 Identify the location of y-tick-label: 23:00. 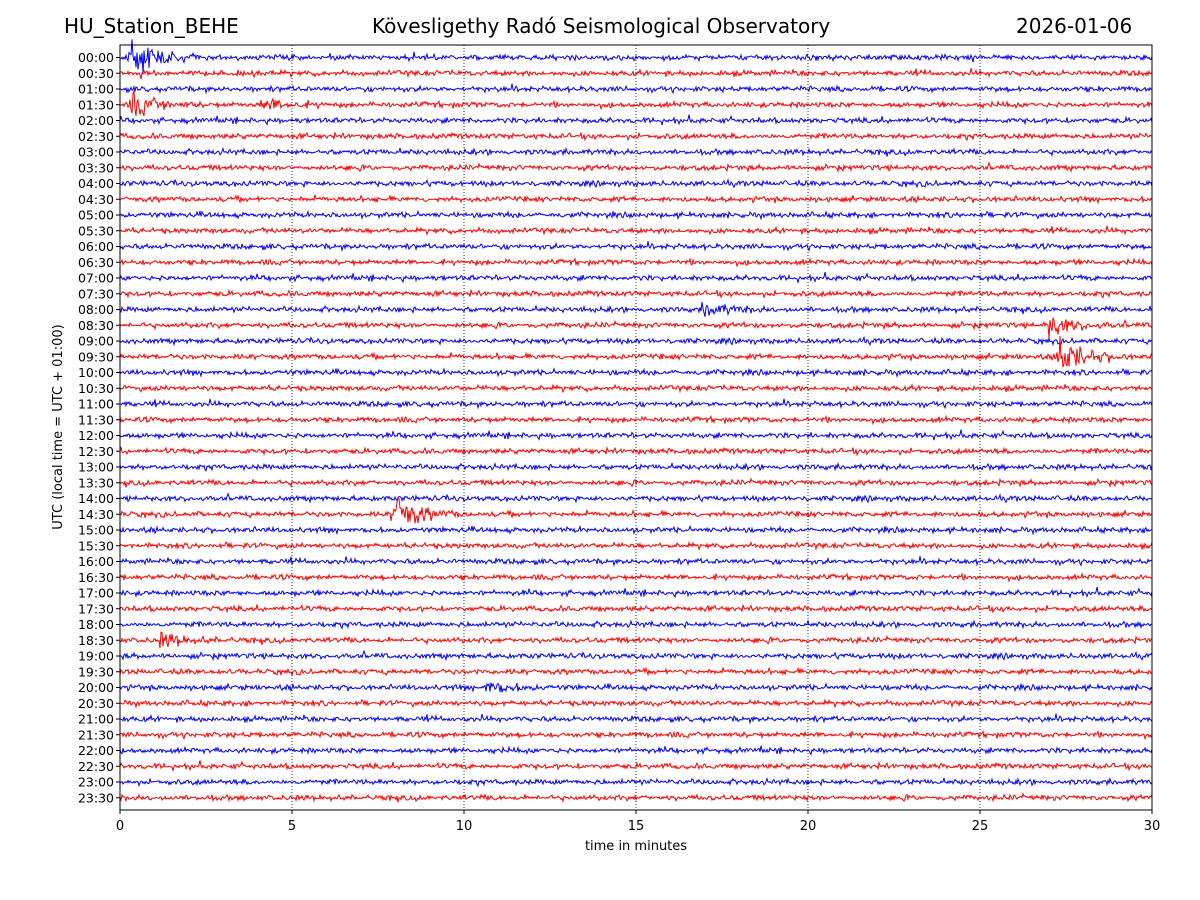
(96, 782).